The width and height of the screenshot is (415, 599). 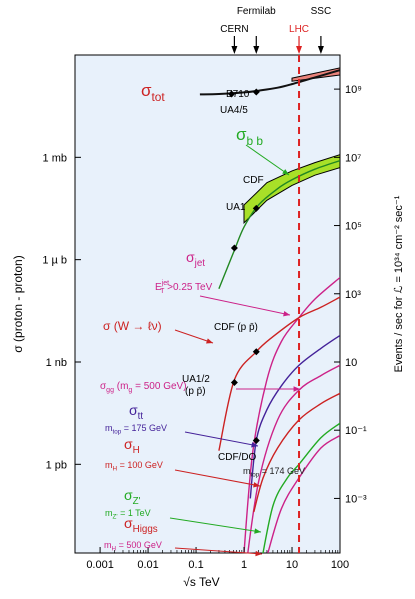 I want to click on right-tick-label: 10⁻³, so click(x=356, y=499).